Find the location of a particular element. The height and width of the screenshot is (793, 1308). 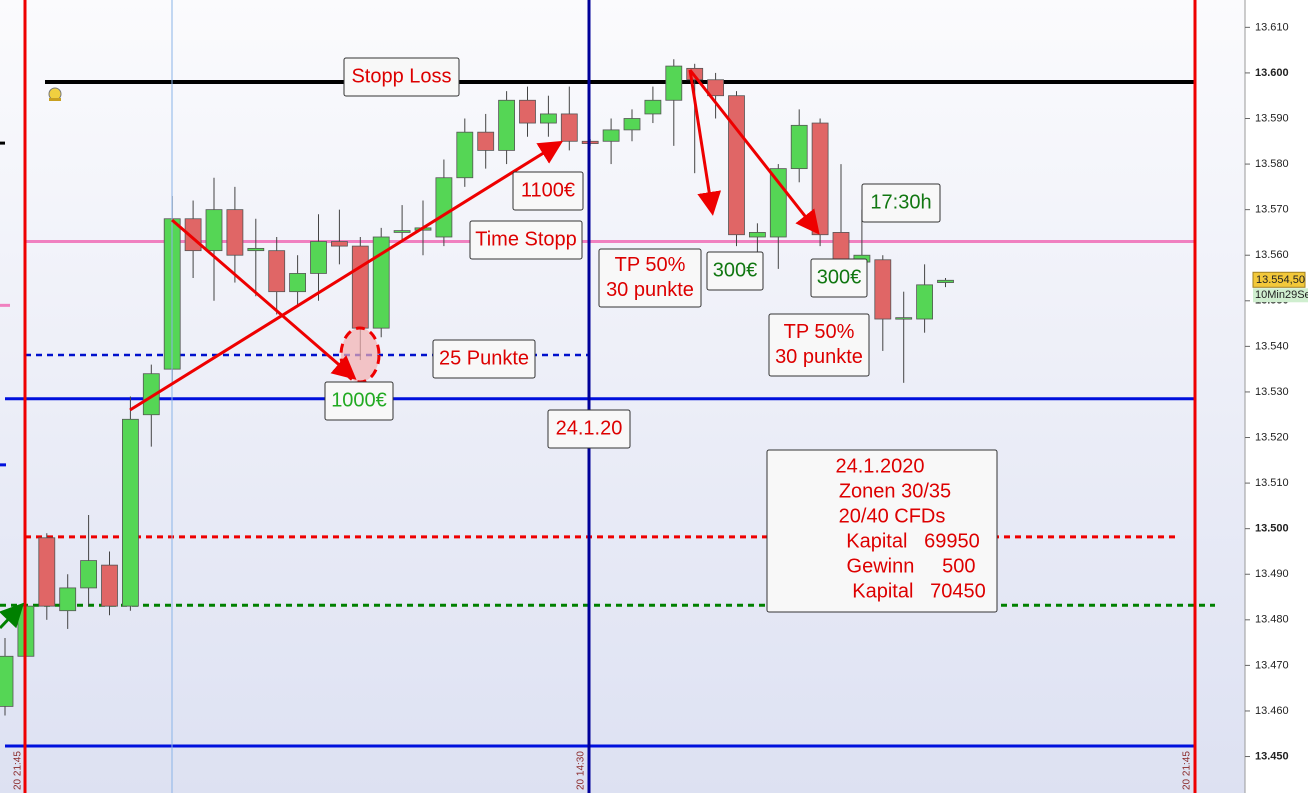

y-tick-label: 13.520 is located at coordinates (1272, 437).